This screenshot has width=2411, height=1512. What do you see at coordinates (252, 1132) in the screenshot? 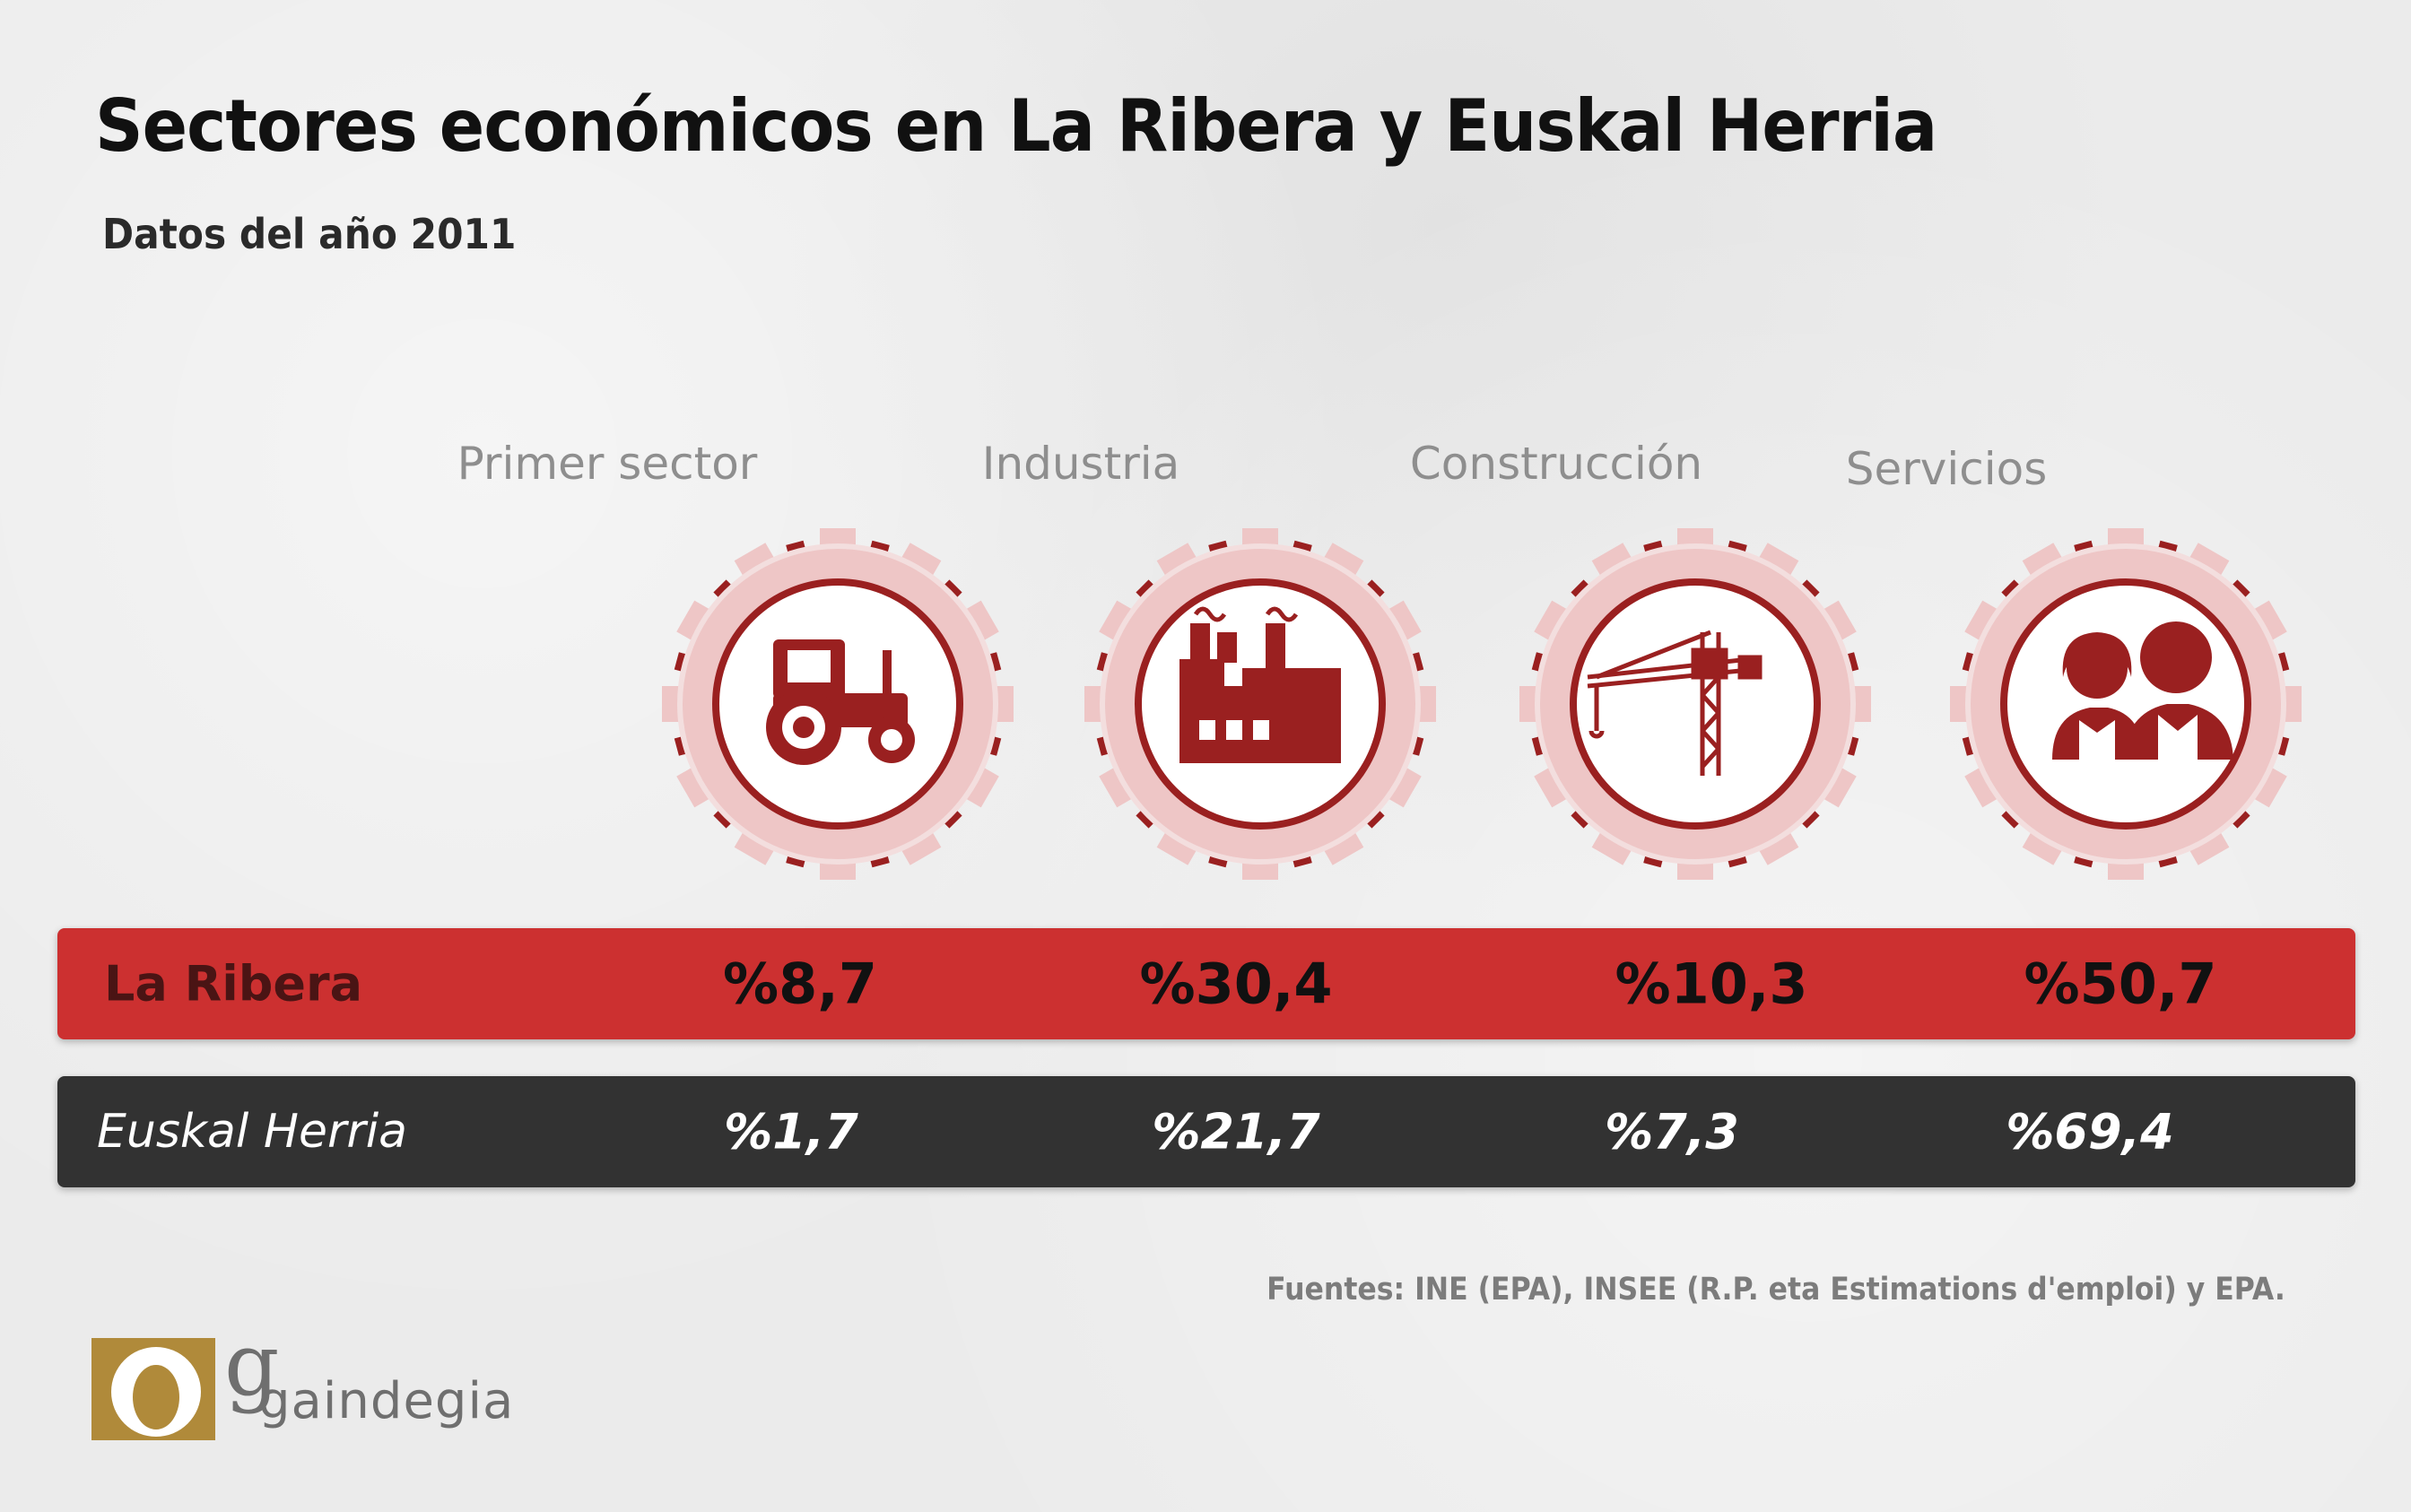
I see `row-label-euskal: Euskal Herria` at bounding box center [252, 1132].